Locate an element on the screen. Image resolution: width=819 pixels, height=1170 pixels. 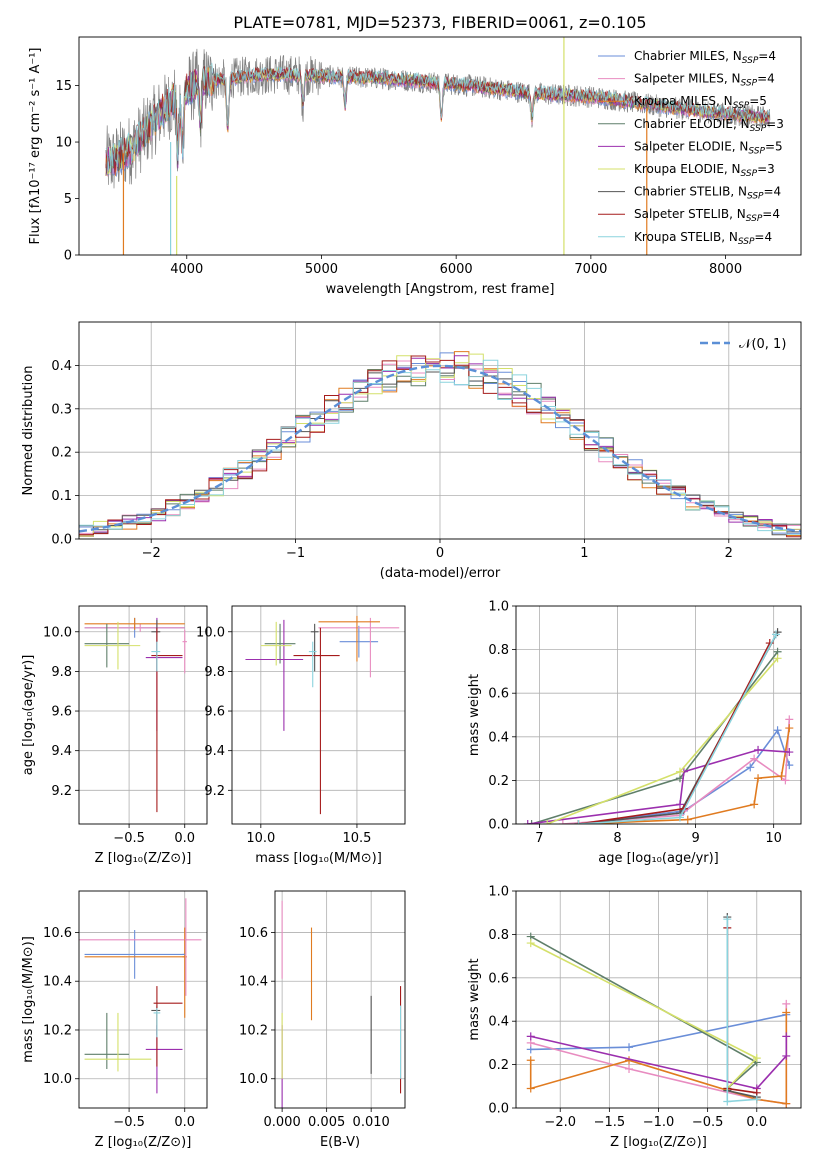
legend-label: Chabrier ELODIE, NSSP=3 is located at coordinates (709, 125).